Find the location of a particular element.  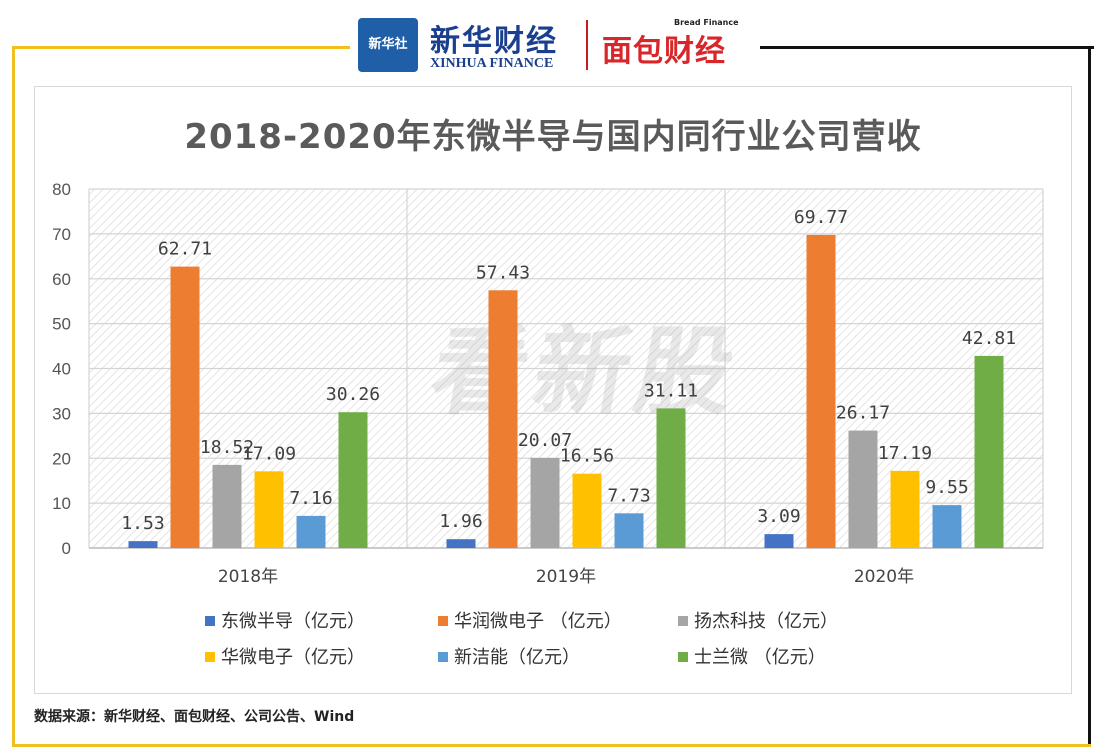

frame-top-left-border is located at coordinates (181, 47).